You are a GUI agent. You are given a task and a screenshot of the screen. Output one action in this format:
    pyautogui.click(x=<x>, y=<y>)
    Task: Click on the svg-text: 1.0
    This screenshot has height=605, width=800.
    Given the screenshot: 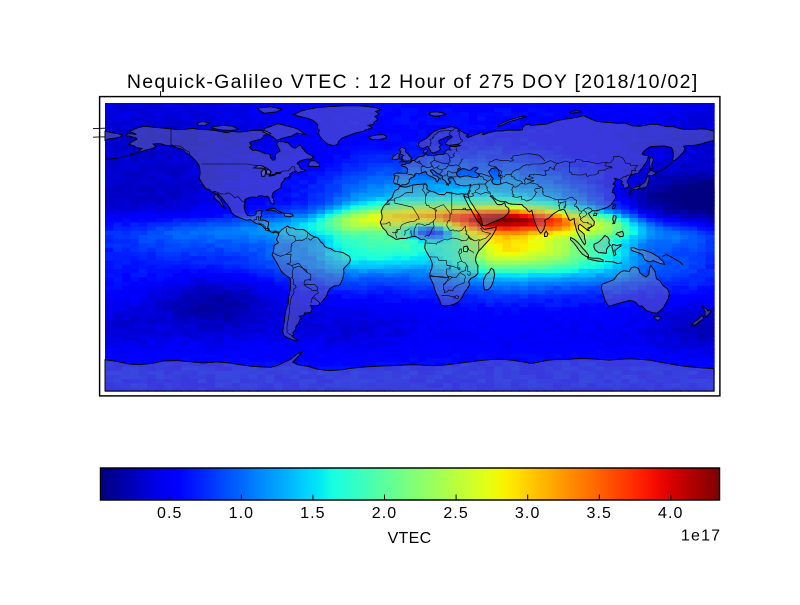 What is the action you would take?
    pyautogui.click(x=242, y=513)
    